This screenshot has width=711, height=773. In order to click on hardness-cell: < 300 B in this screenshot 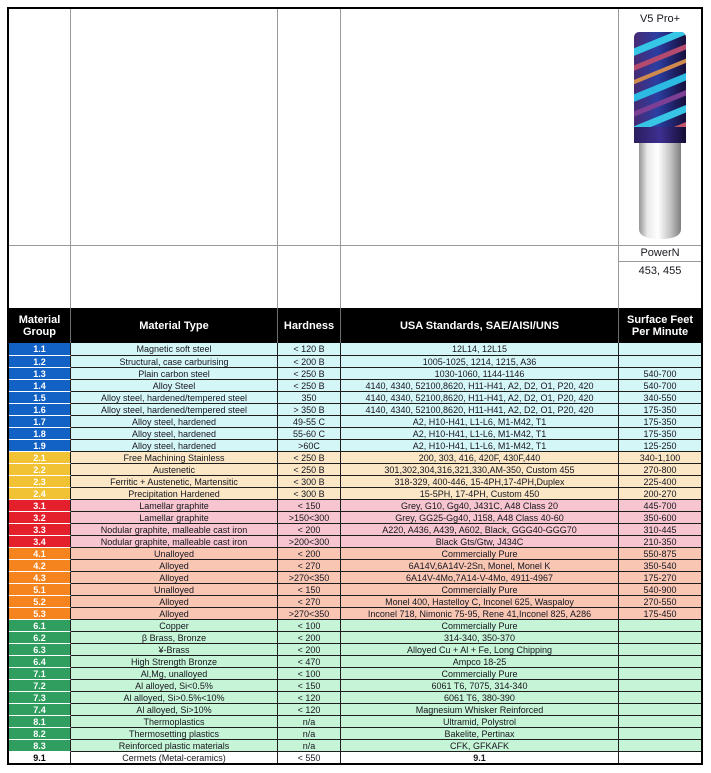, I will do `click(309, 493)`.